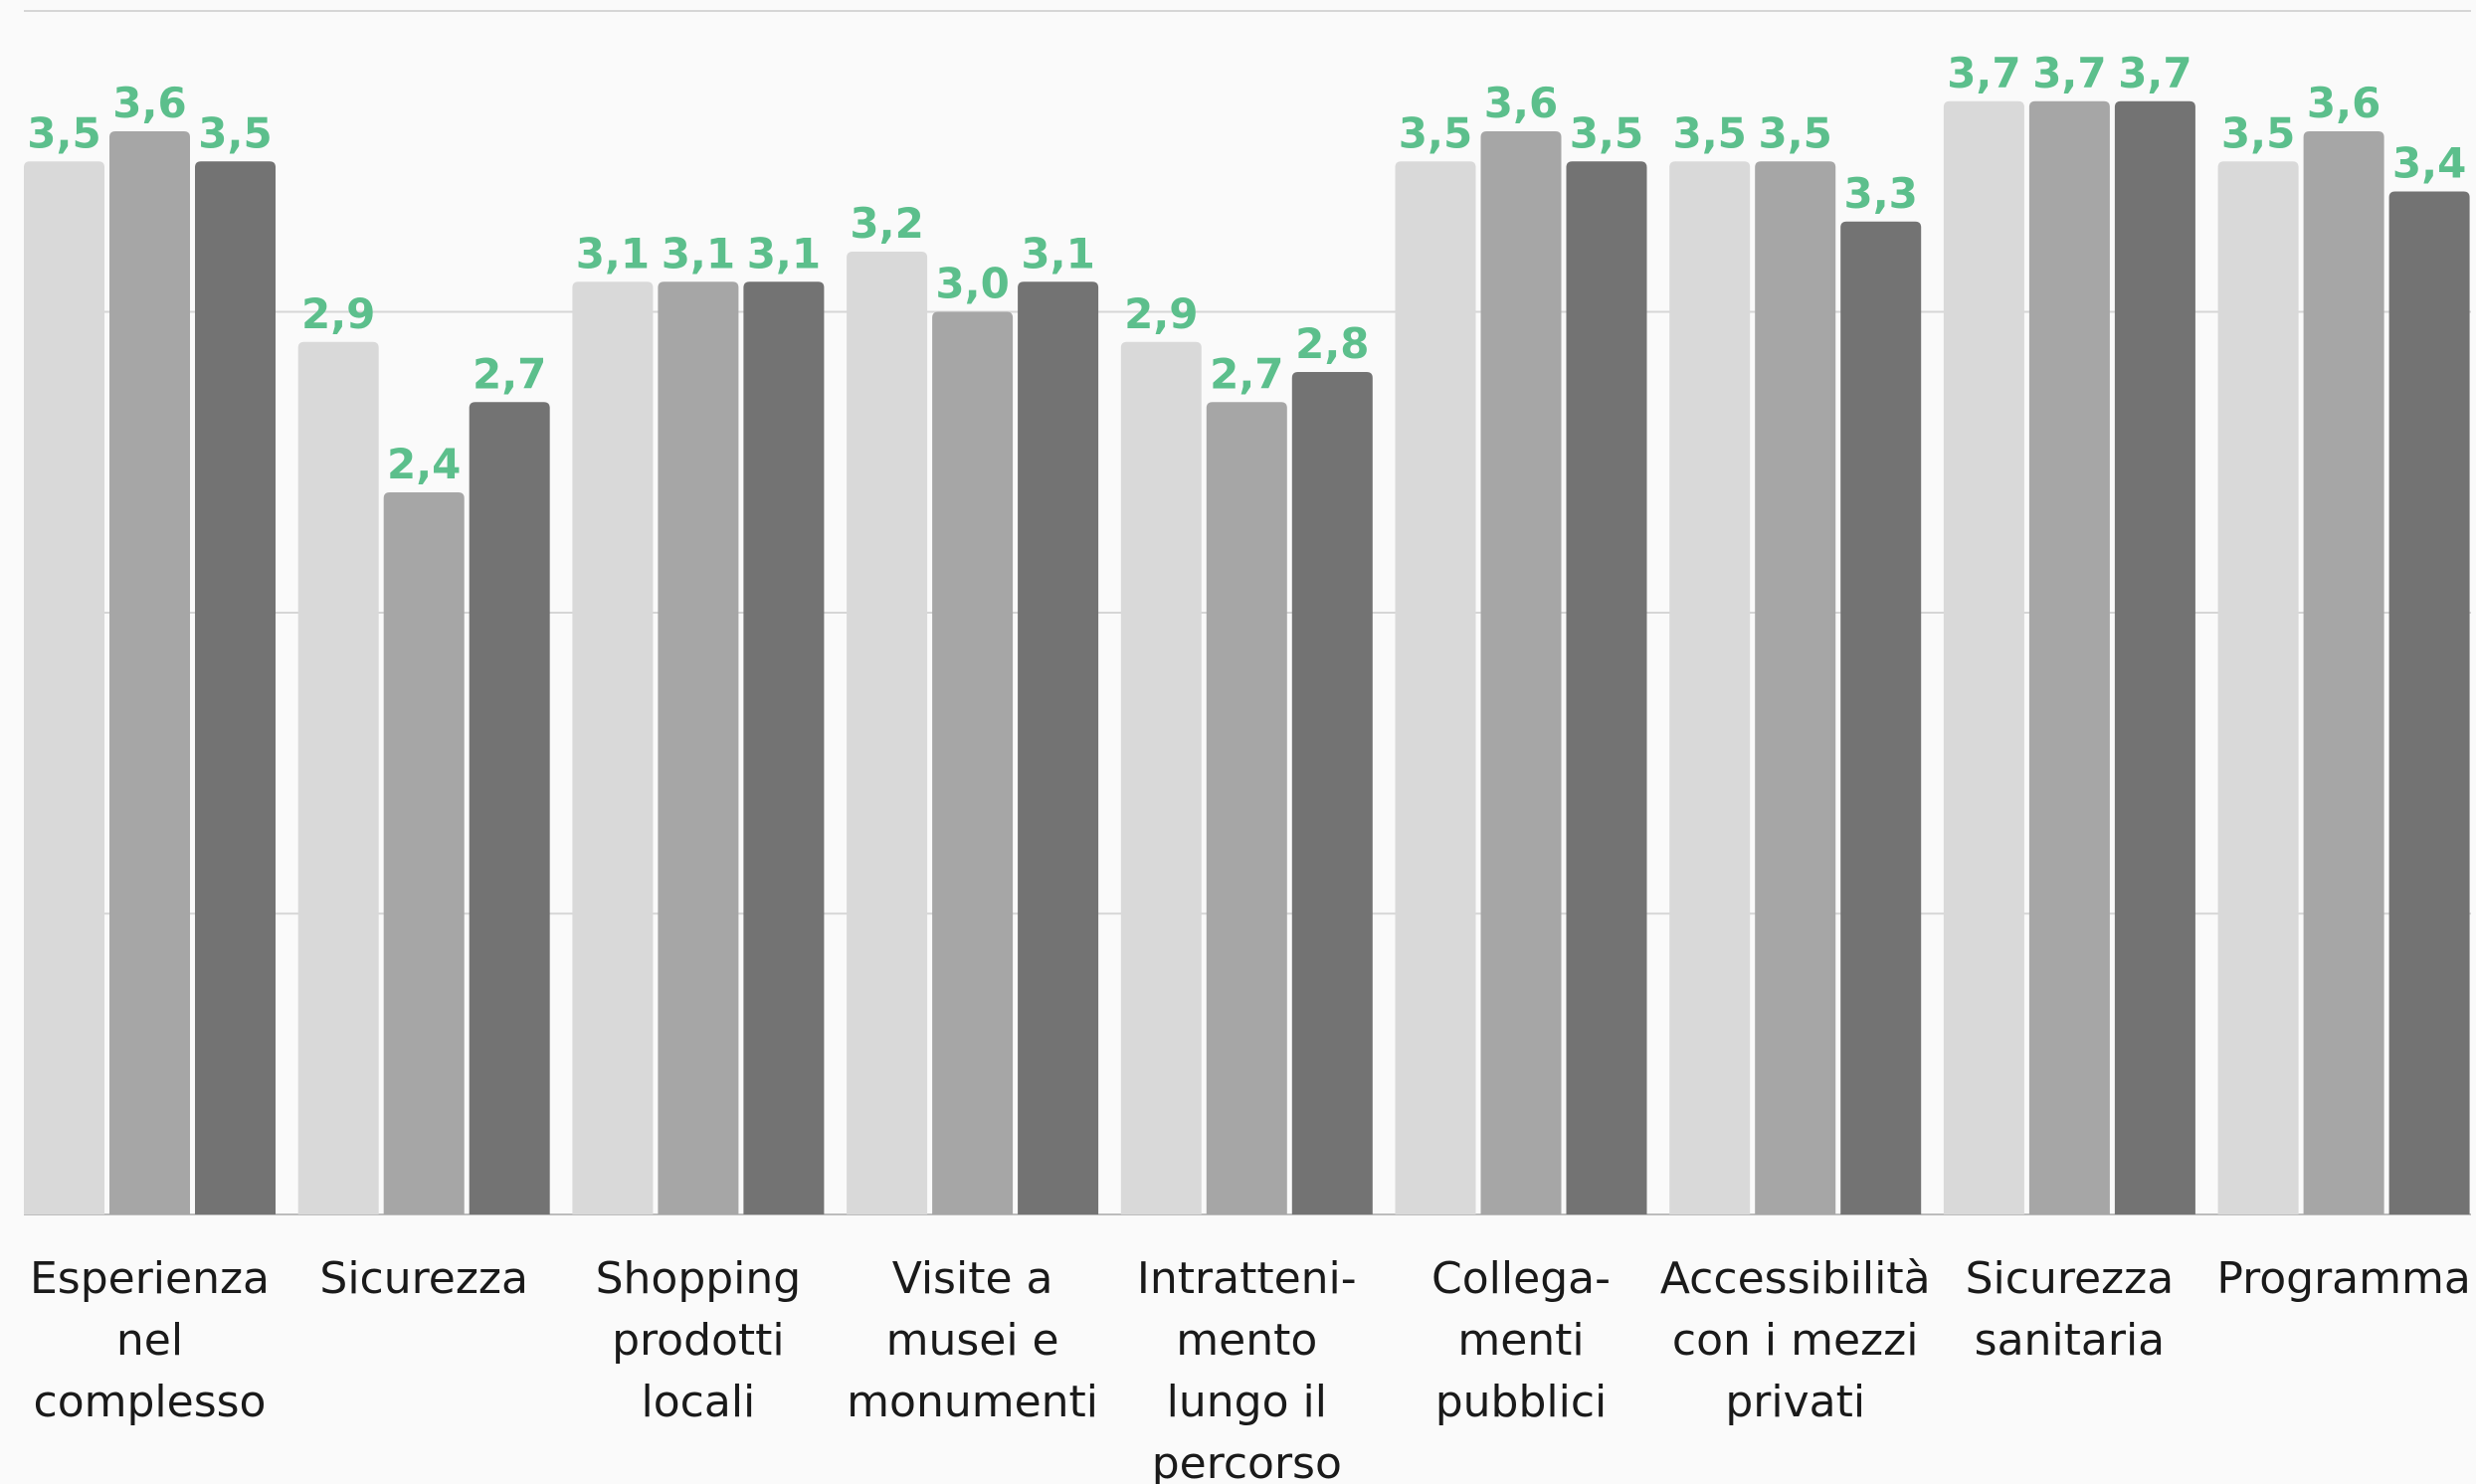 This screenshot has width=2476, height=1484. I want to click on value-label-cat2-series0: 3,1, so click(613, 254).